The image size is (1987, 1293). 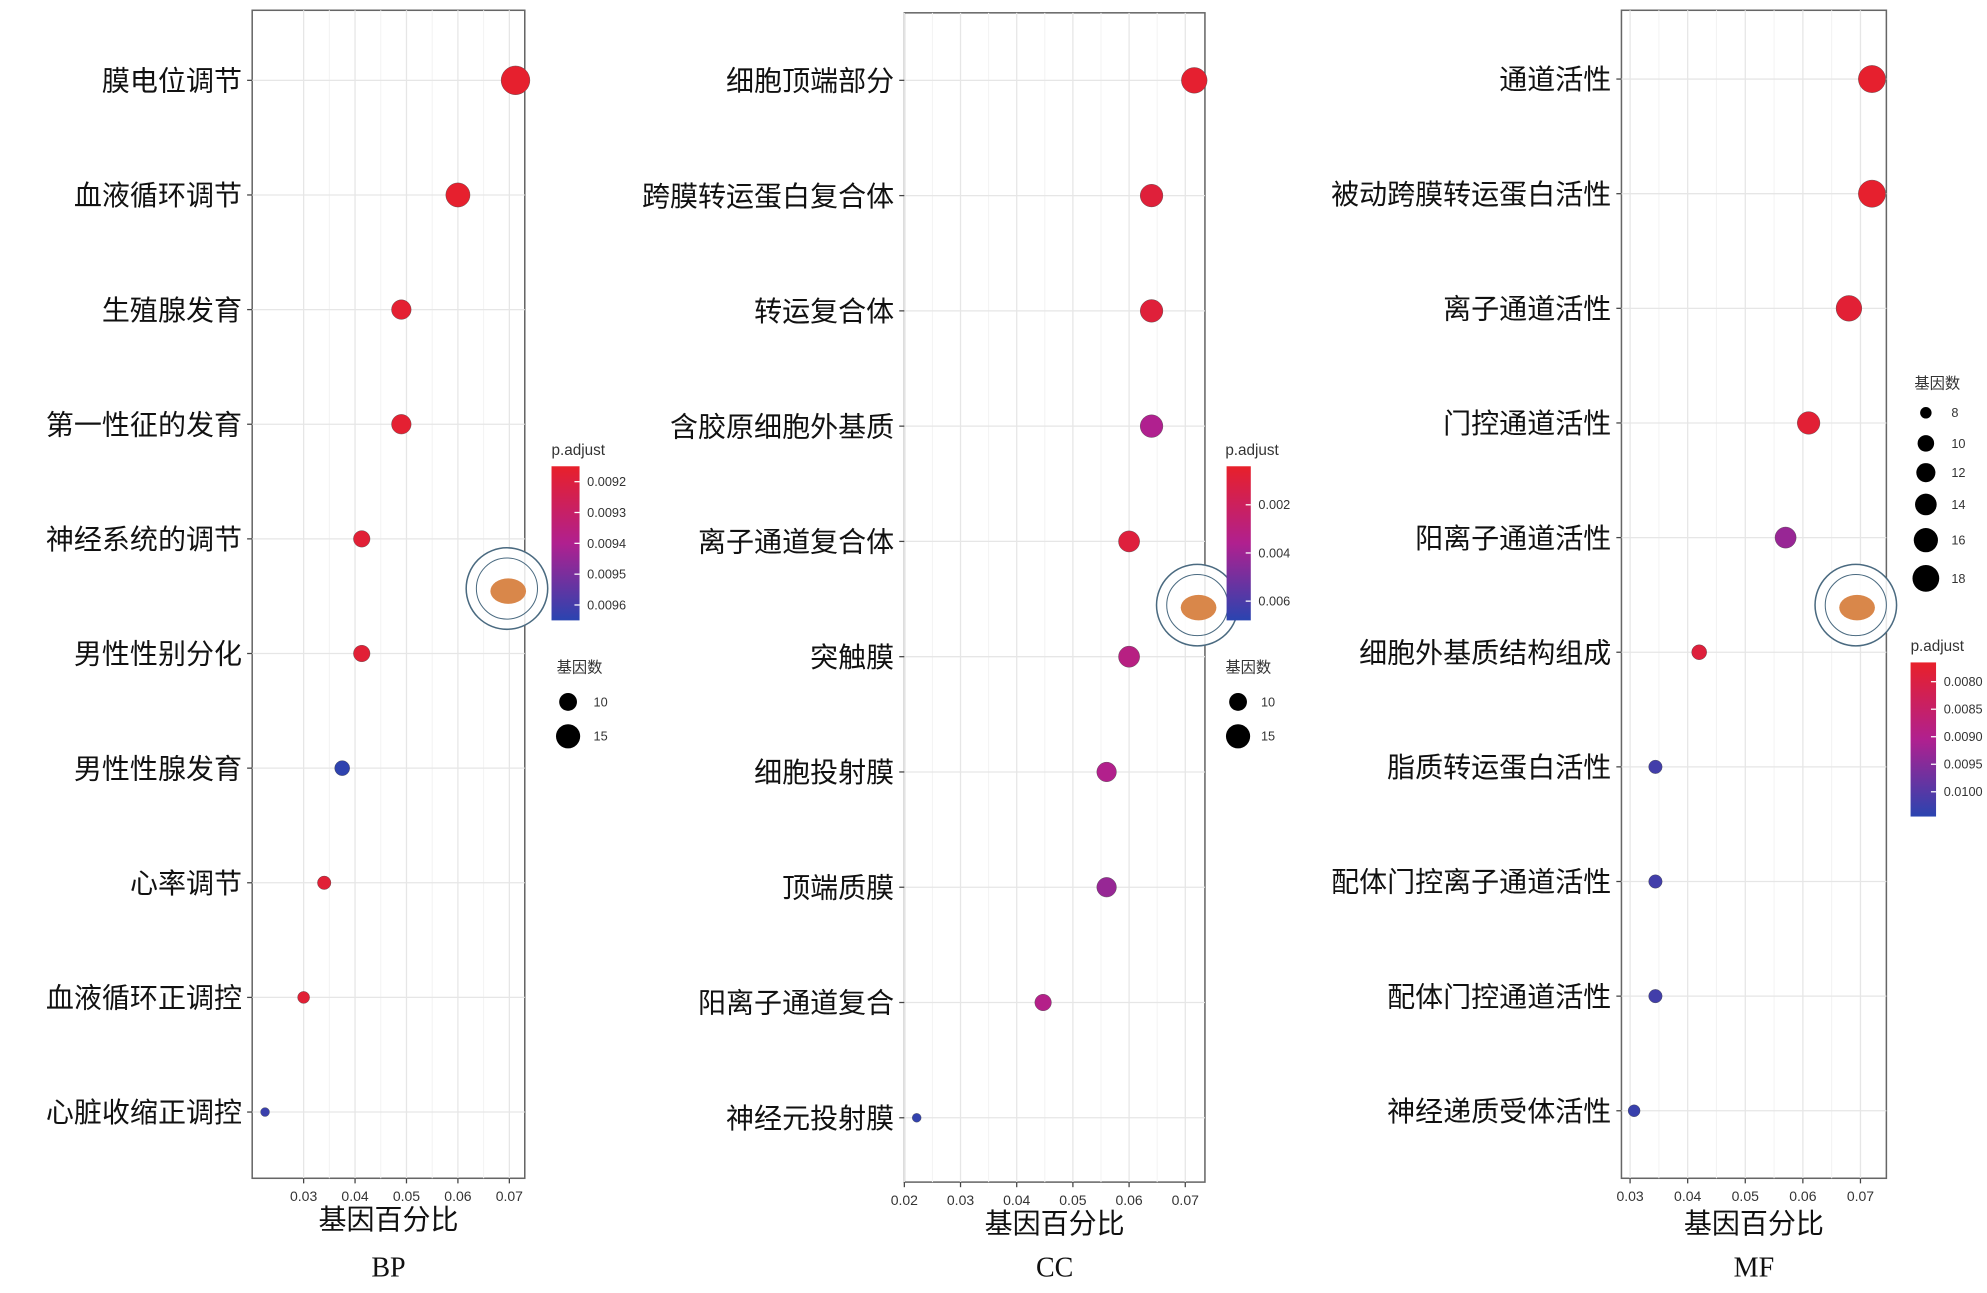 What do you see at coordinates (1054, 1267) in the screenshot?
I see `panel-title: CC` at bounding box center [1054, 1267].